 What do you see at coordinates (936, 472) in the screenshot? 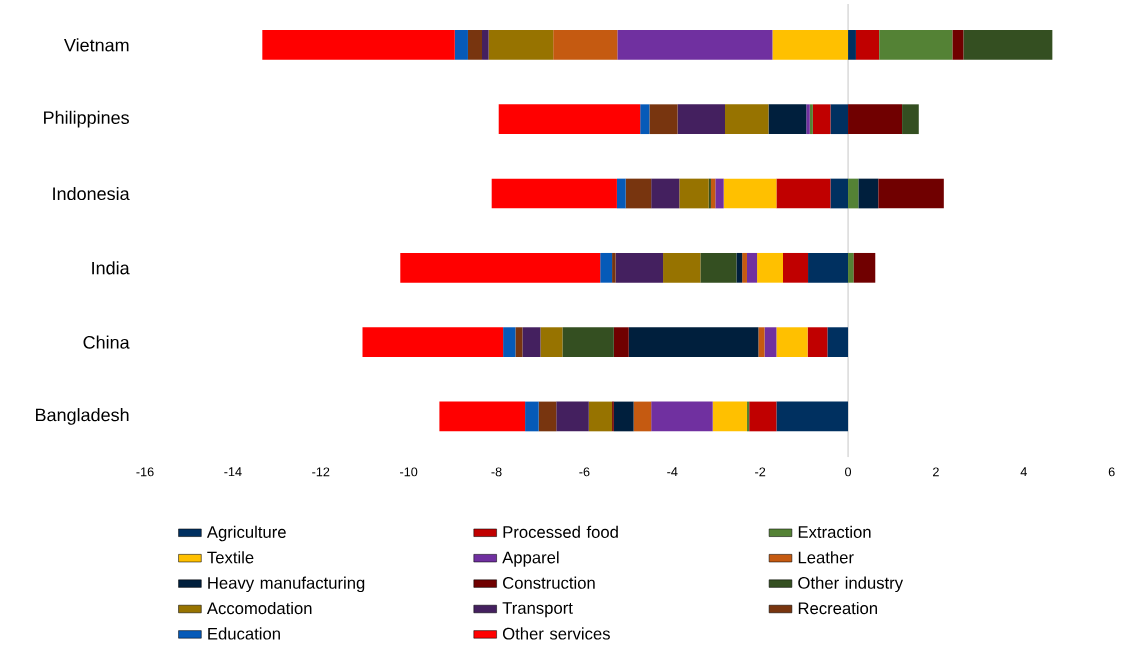
I see `x-tick-label: 2` at bounding box center [936, 472].